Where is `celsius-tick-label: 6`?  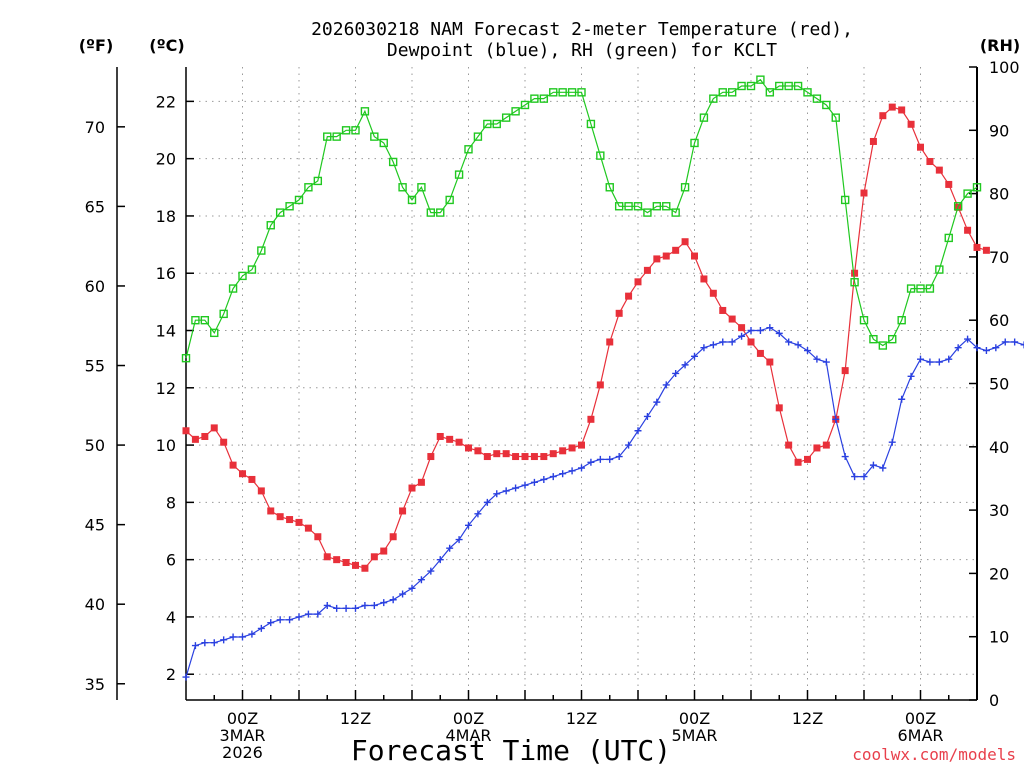 celsius-tick-label: 6 is located at coordinates (171, 560).